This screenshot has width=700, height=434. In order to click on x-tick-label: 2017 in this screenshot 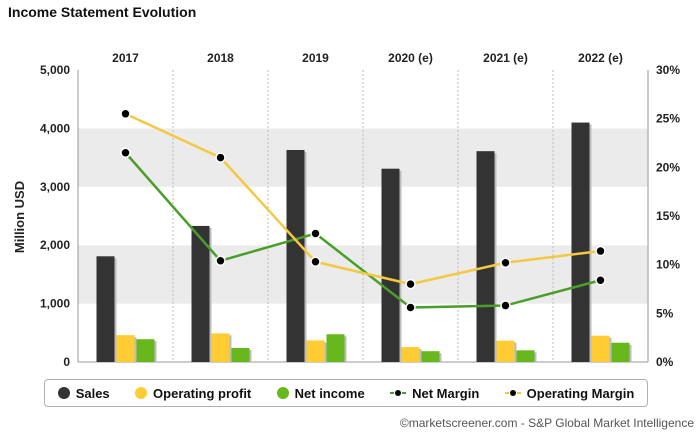, I will do `click(125, 58)`.